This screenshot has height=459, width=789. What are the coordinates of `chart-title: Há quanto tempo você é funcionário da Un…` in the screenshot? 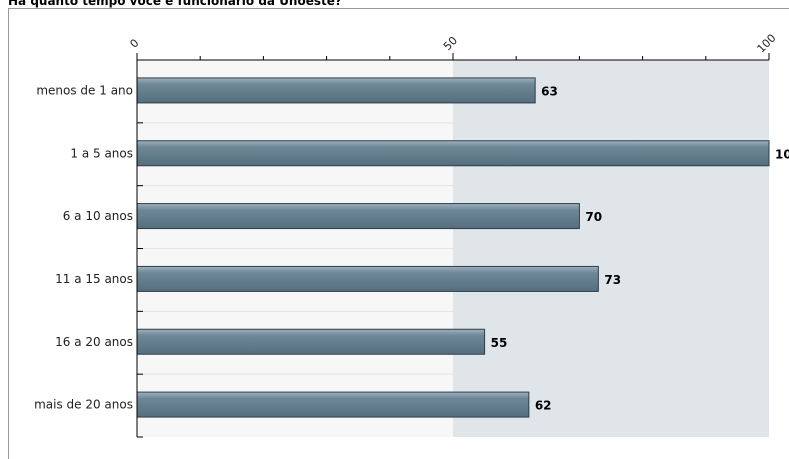 It's located at (175, 4).